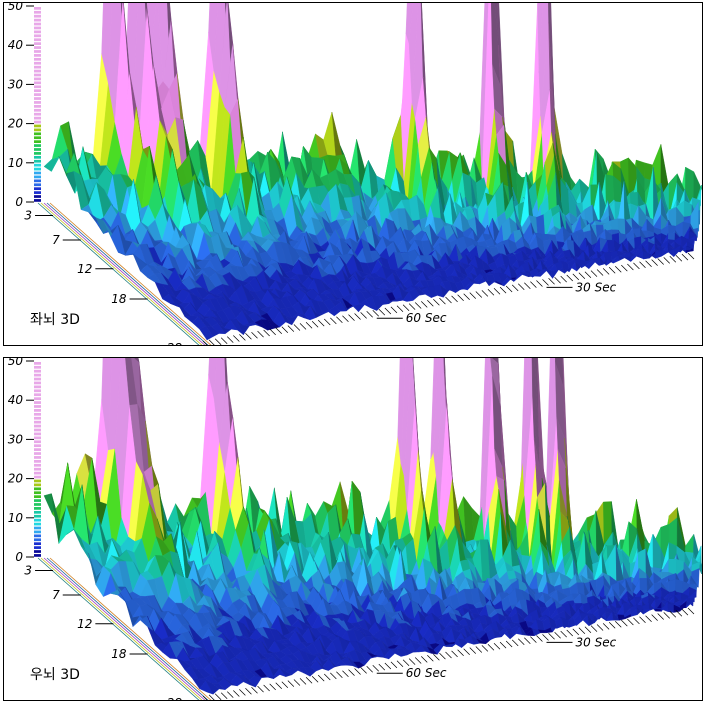 Image resolution: width=706 pixels, height=703 pixels. What do you see at coordinates (56, 240) in the screenshot?
I see `freq-tick-label: 7` at bounding box center [56, 240].